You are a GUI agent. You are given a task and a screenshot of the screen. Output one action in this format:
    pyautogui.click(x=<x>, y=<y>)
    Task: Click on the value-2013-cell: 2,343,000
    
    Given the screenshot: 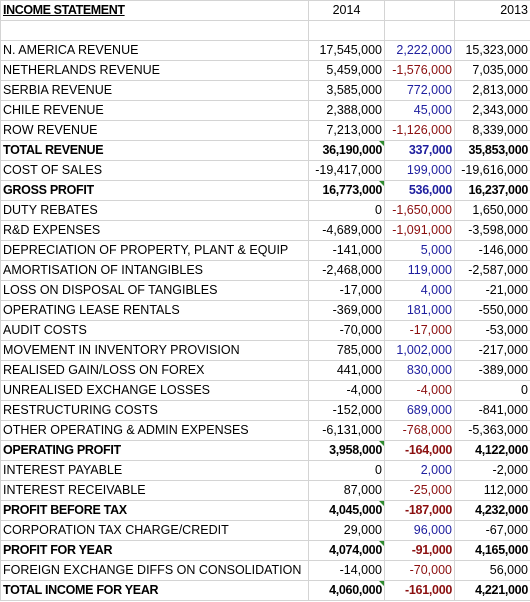 What is the action you would take?
    pyautogui.click(x=492, y=110)
    